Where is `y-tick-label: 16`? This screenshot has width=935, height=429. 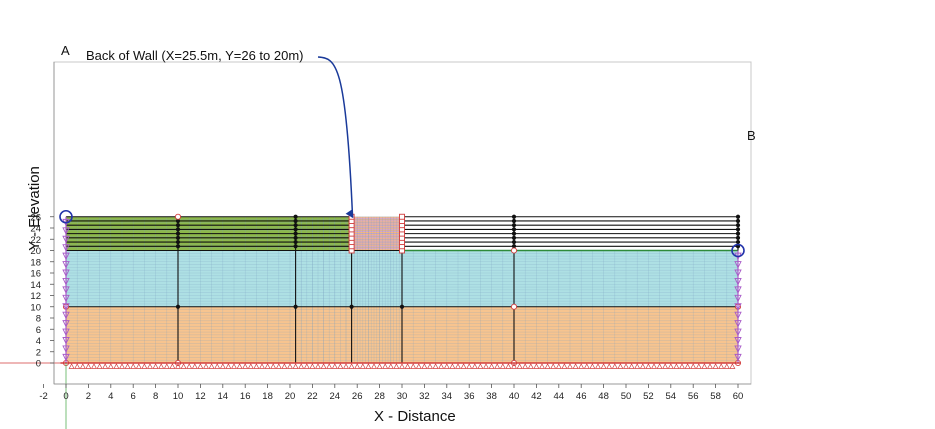 y-tick-label: 16 is located at coordinates (35, 274).